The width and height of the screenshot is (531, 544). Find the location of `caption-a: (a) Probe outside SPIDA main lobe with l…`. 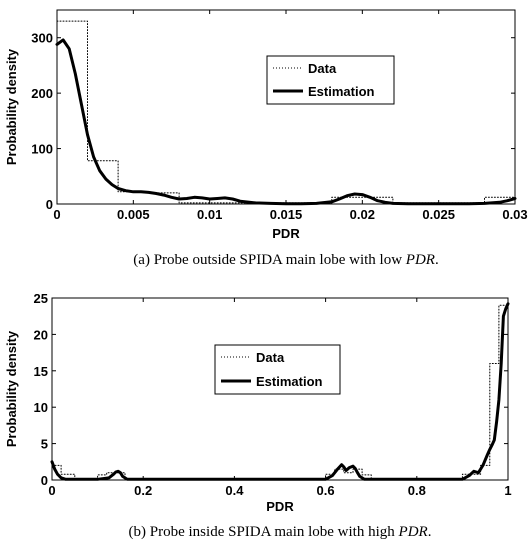

caption-a: (a) Probe outside SPIDA main lobe with l… is located at coordinates (285, 260).